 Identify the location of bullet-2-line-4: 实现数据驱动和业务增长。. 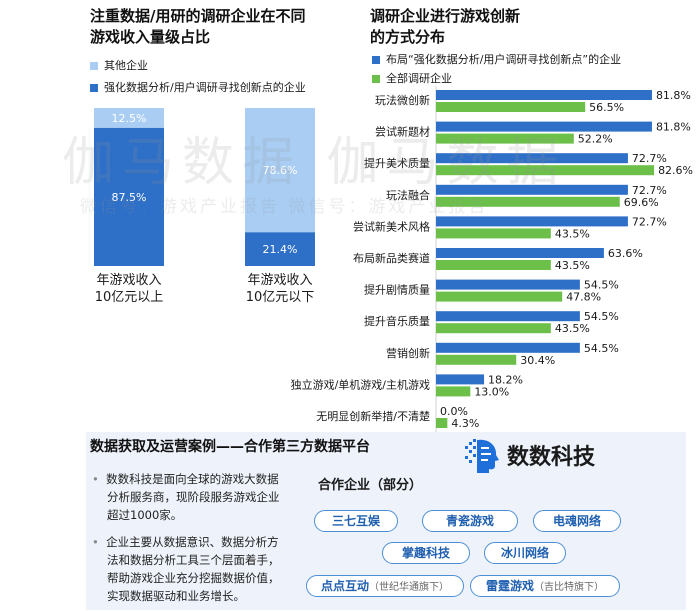
(176, 596).